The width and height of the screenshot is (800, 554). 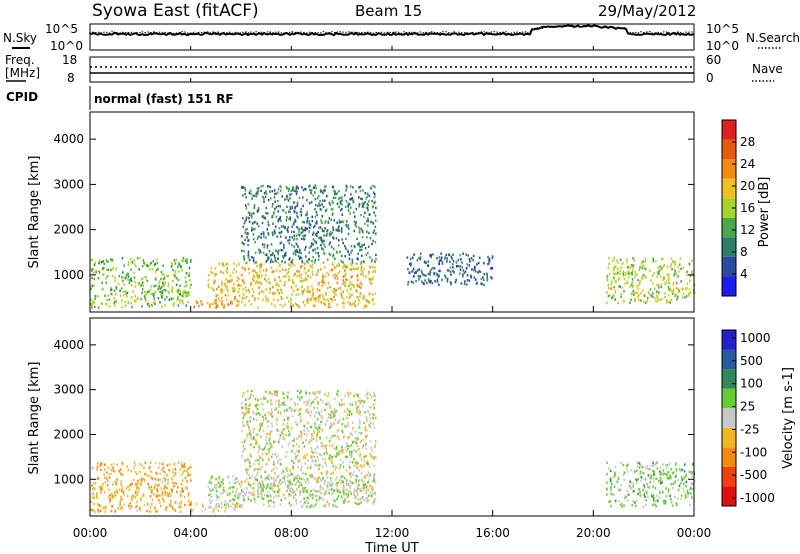 What do you see at coordinates (391, 547) in the screenshot?
I see `time-axis-label: Time UT` at bounding box center [391, 547].